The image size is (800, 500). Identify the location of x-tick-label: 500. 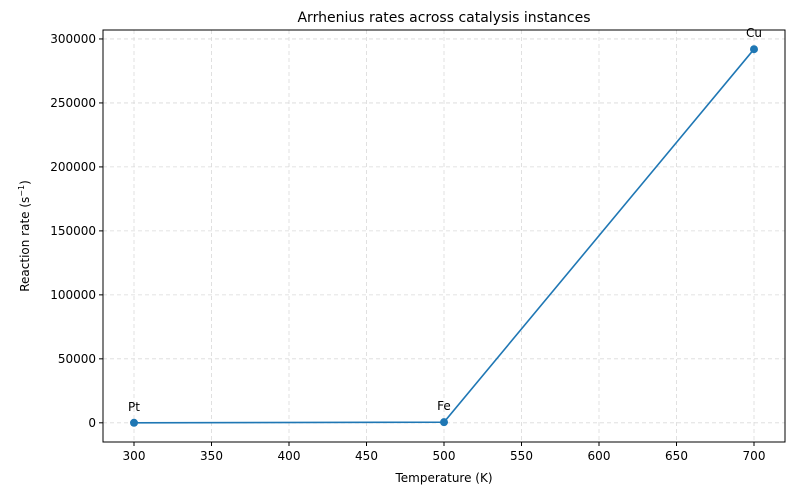
(444, 456).